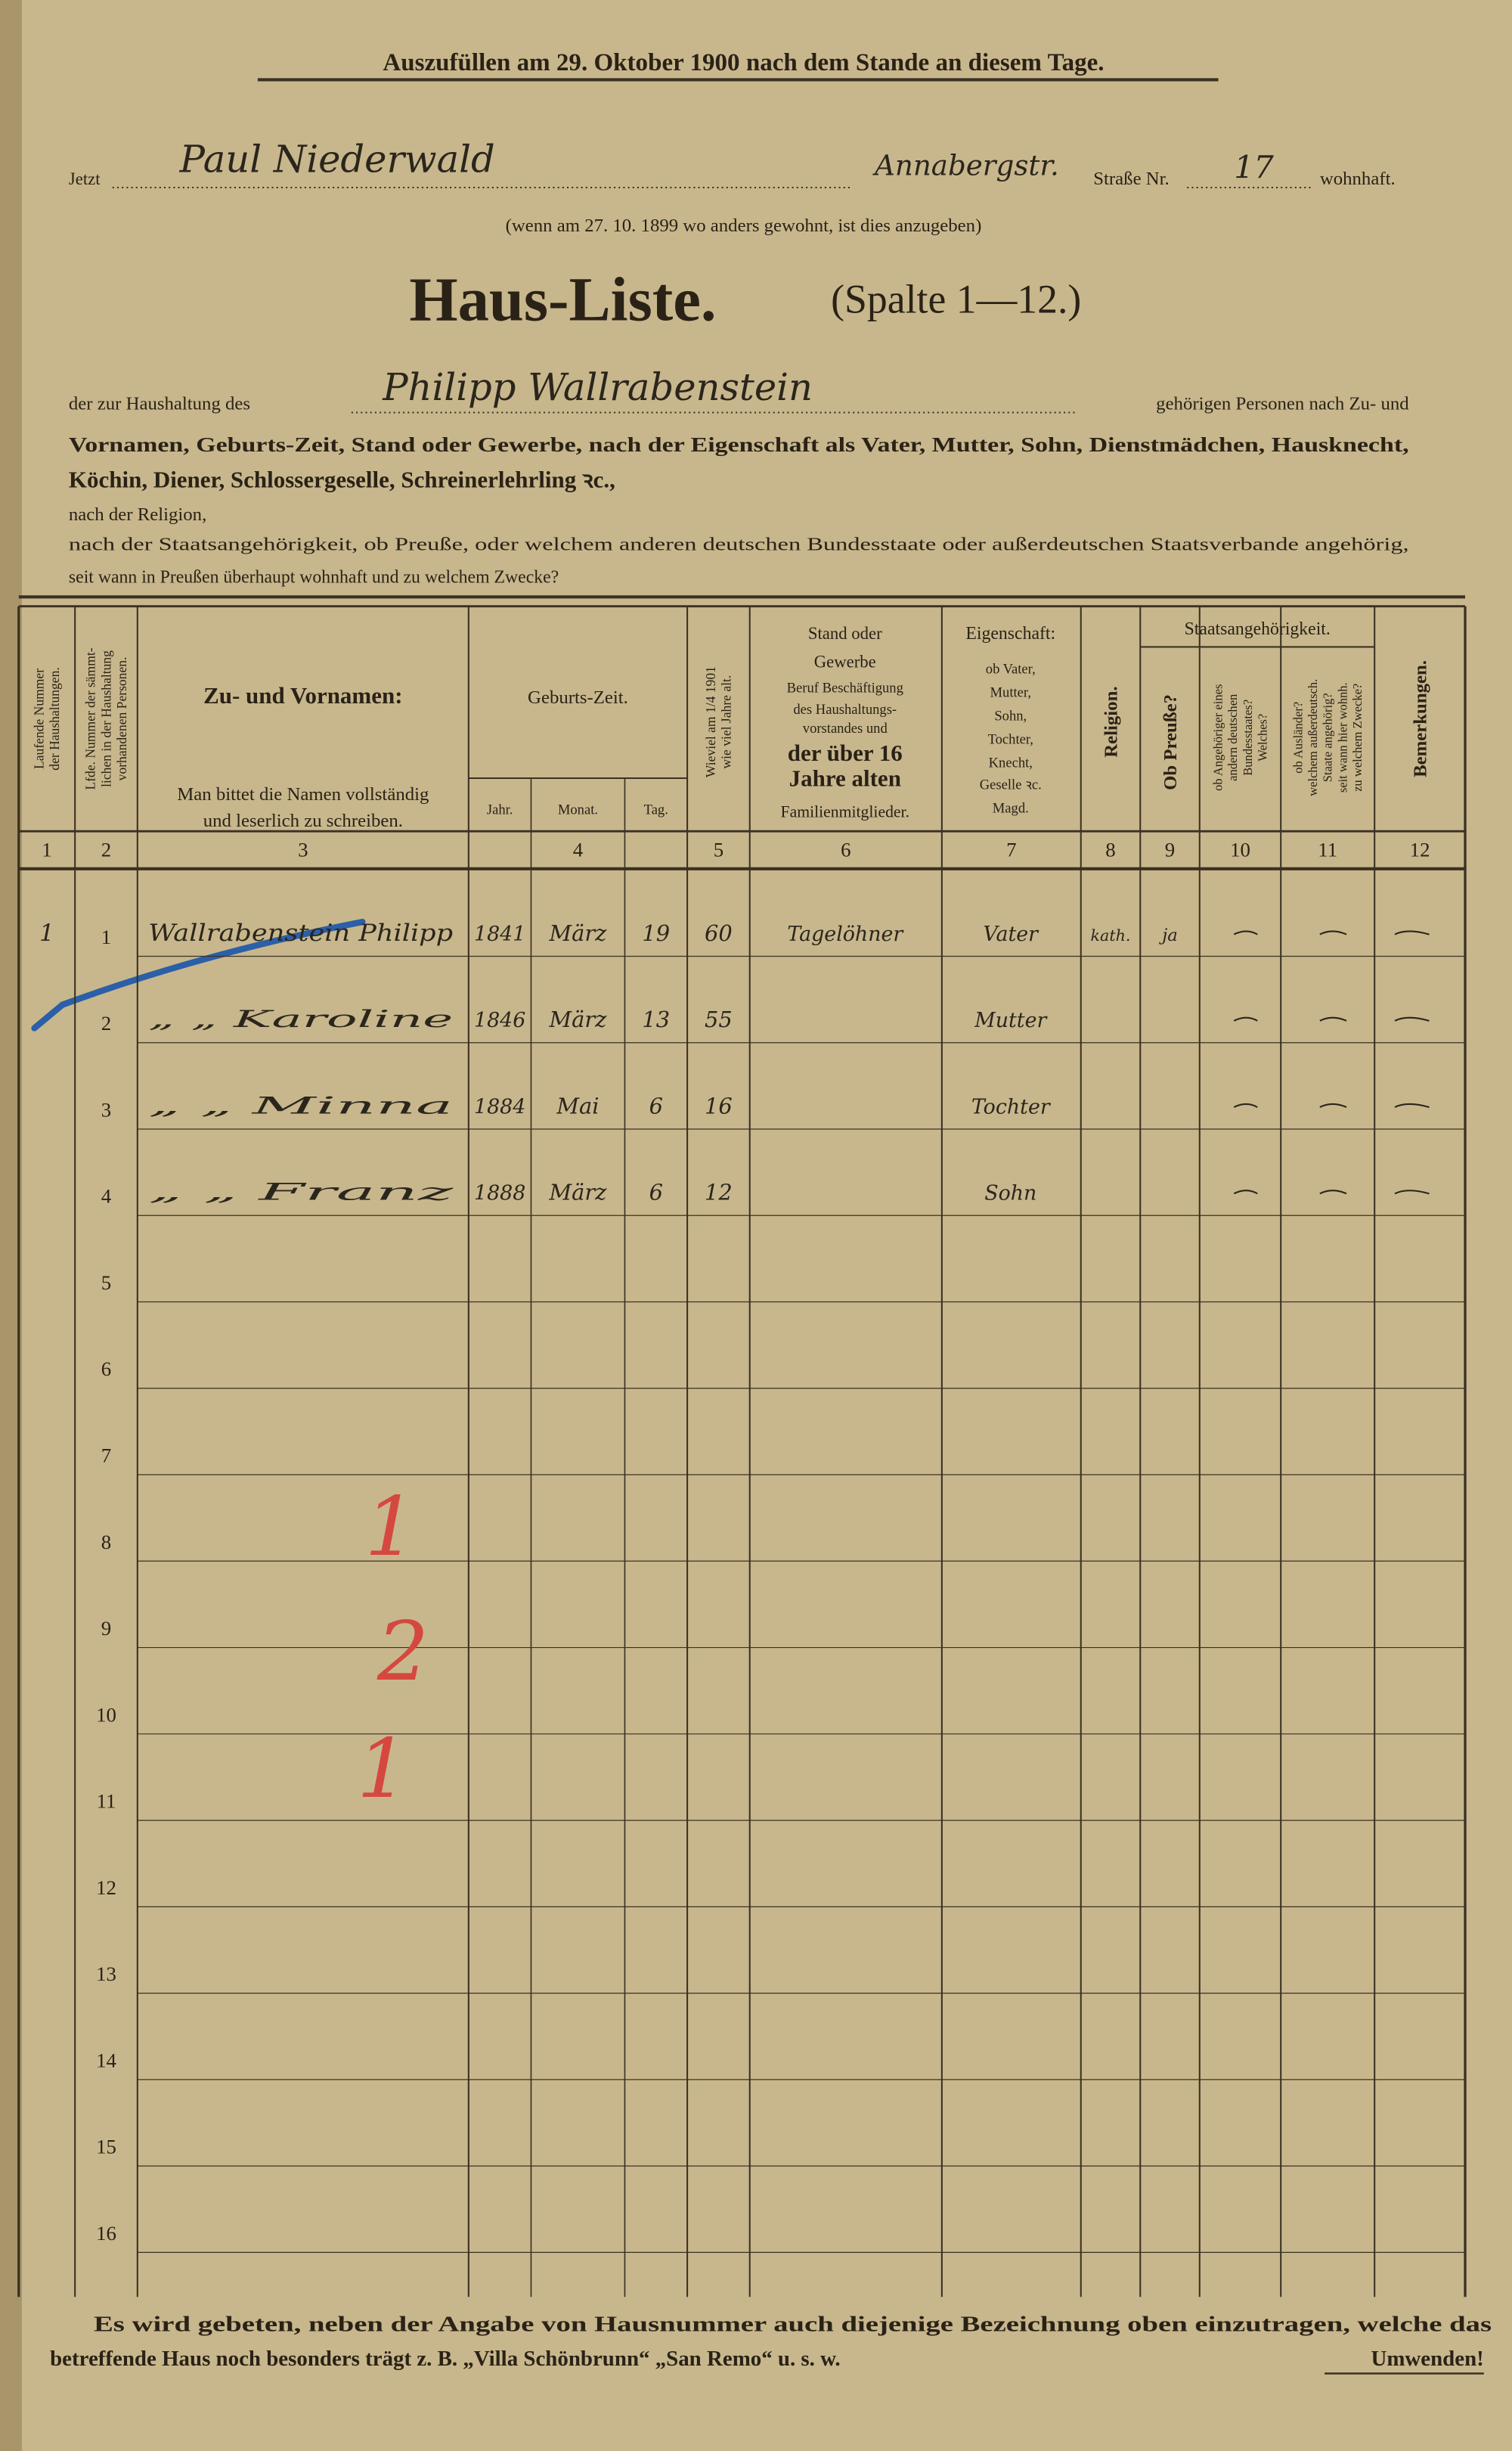 The width and height of the screenshot is (1512, 2451). Describe the element at coordinates (106, 850) in the screenshot. I see `column-number: 2` at that location.